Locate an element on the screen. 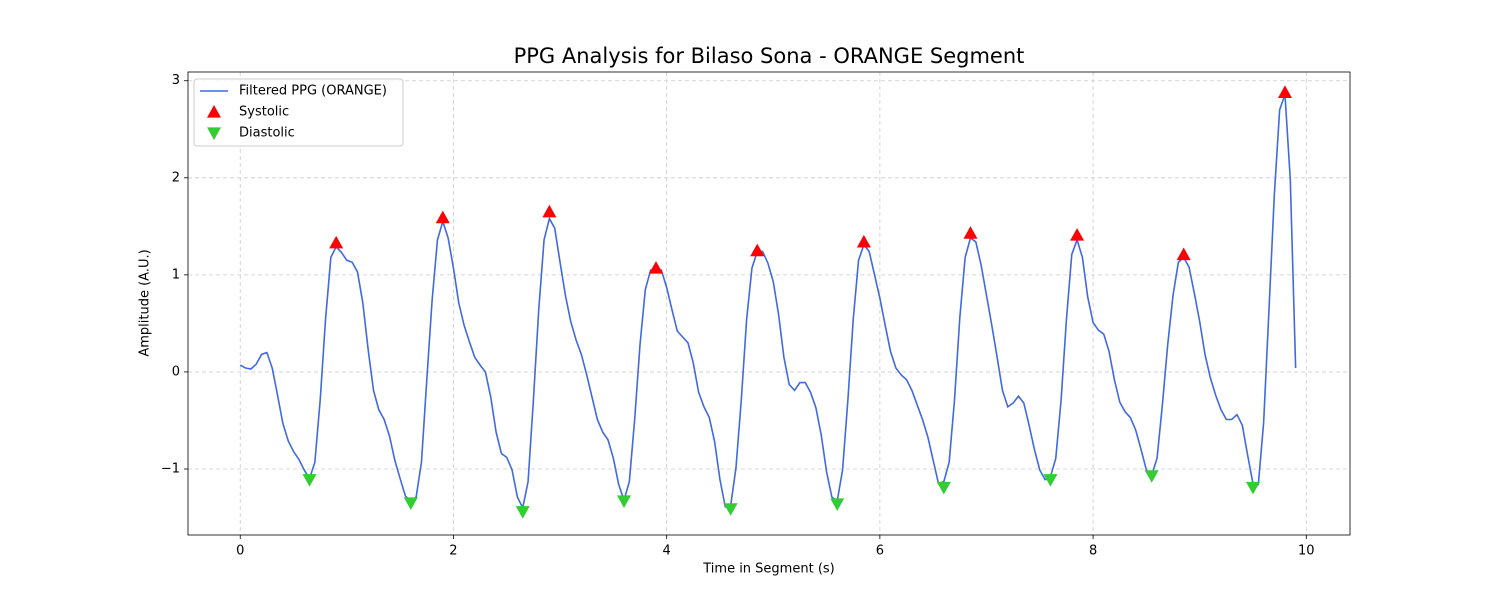 This screenshot has width=1500, height=600. x-tick-label: 2 is located at coordinates (453, 551).